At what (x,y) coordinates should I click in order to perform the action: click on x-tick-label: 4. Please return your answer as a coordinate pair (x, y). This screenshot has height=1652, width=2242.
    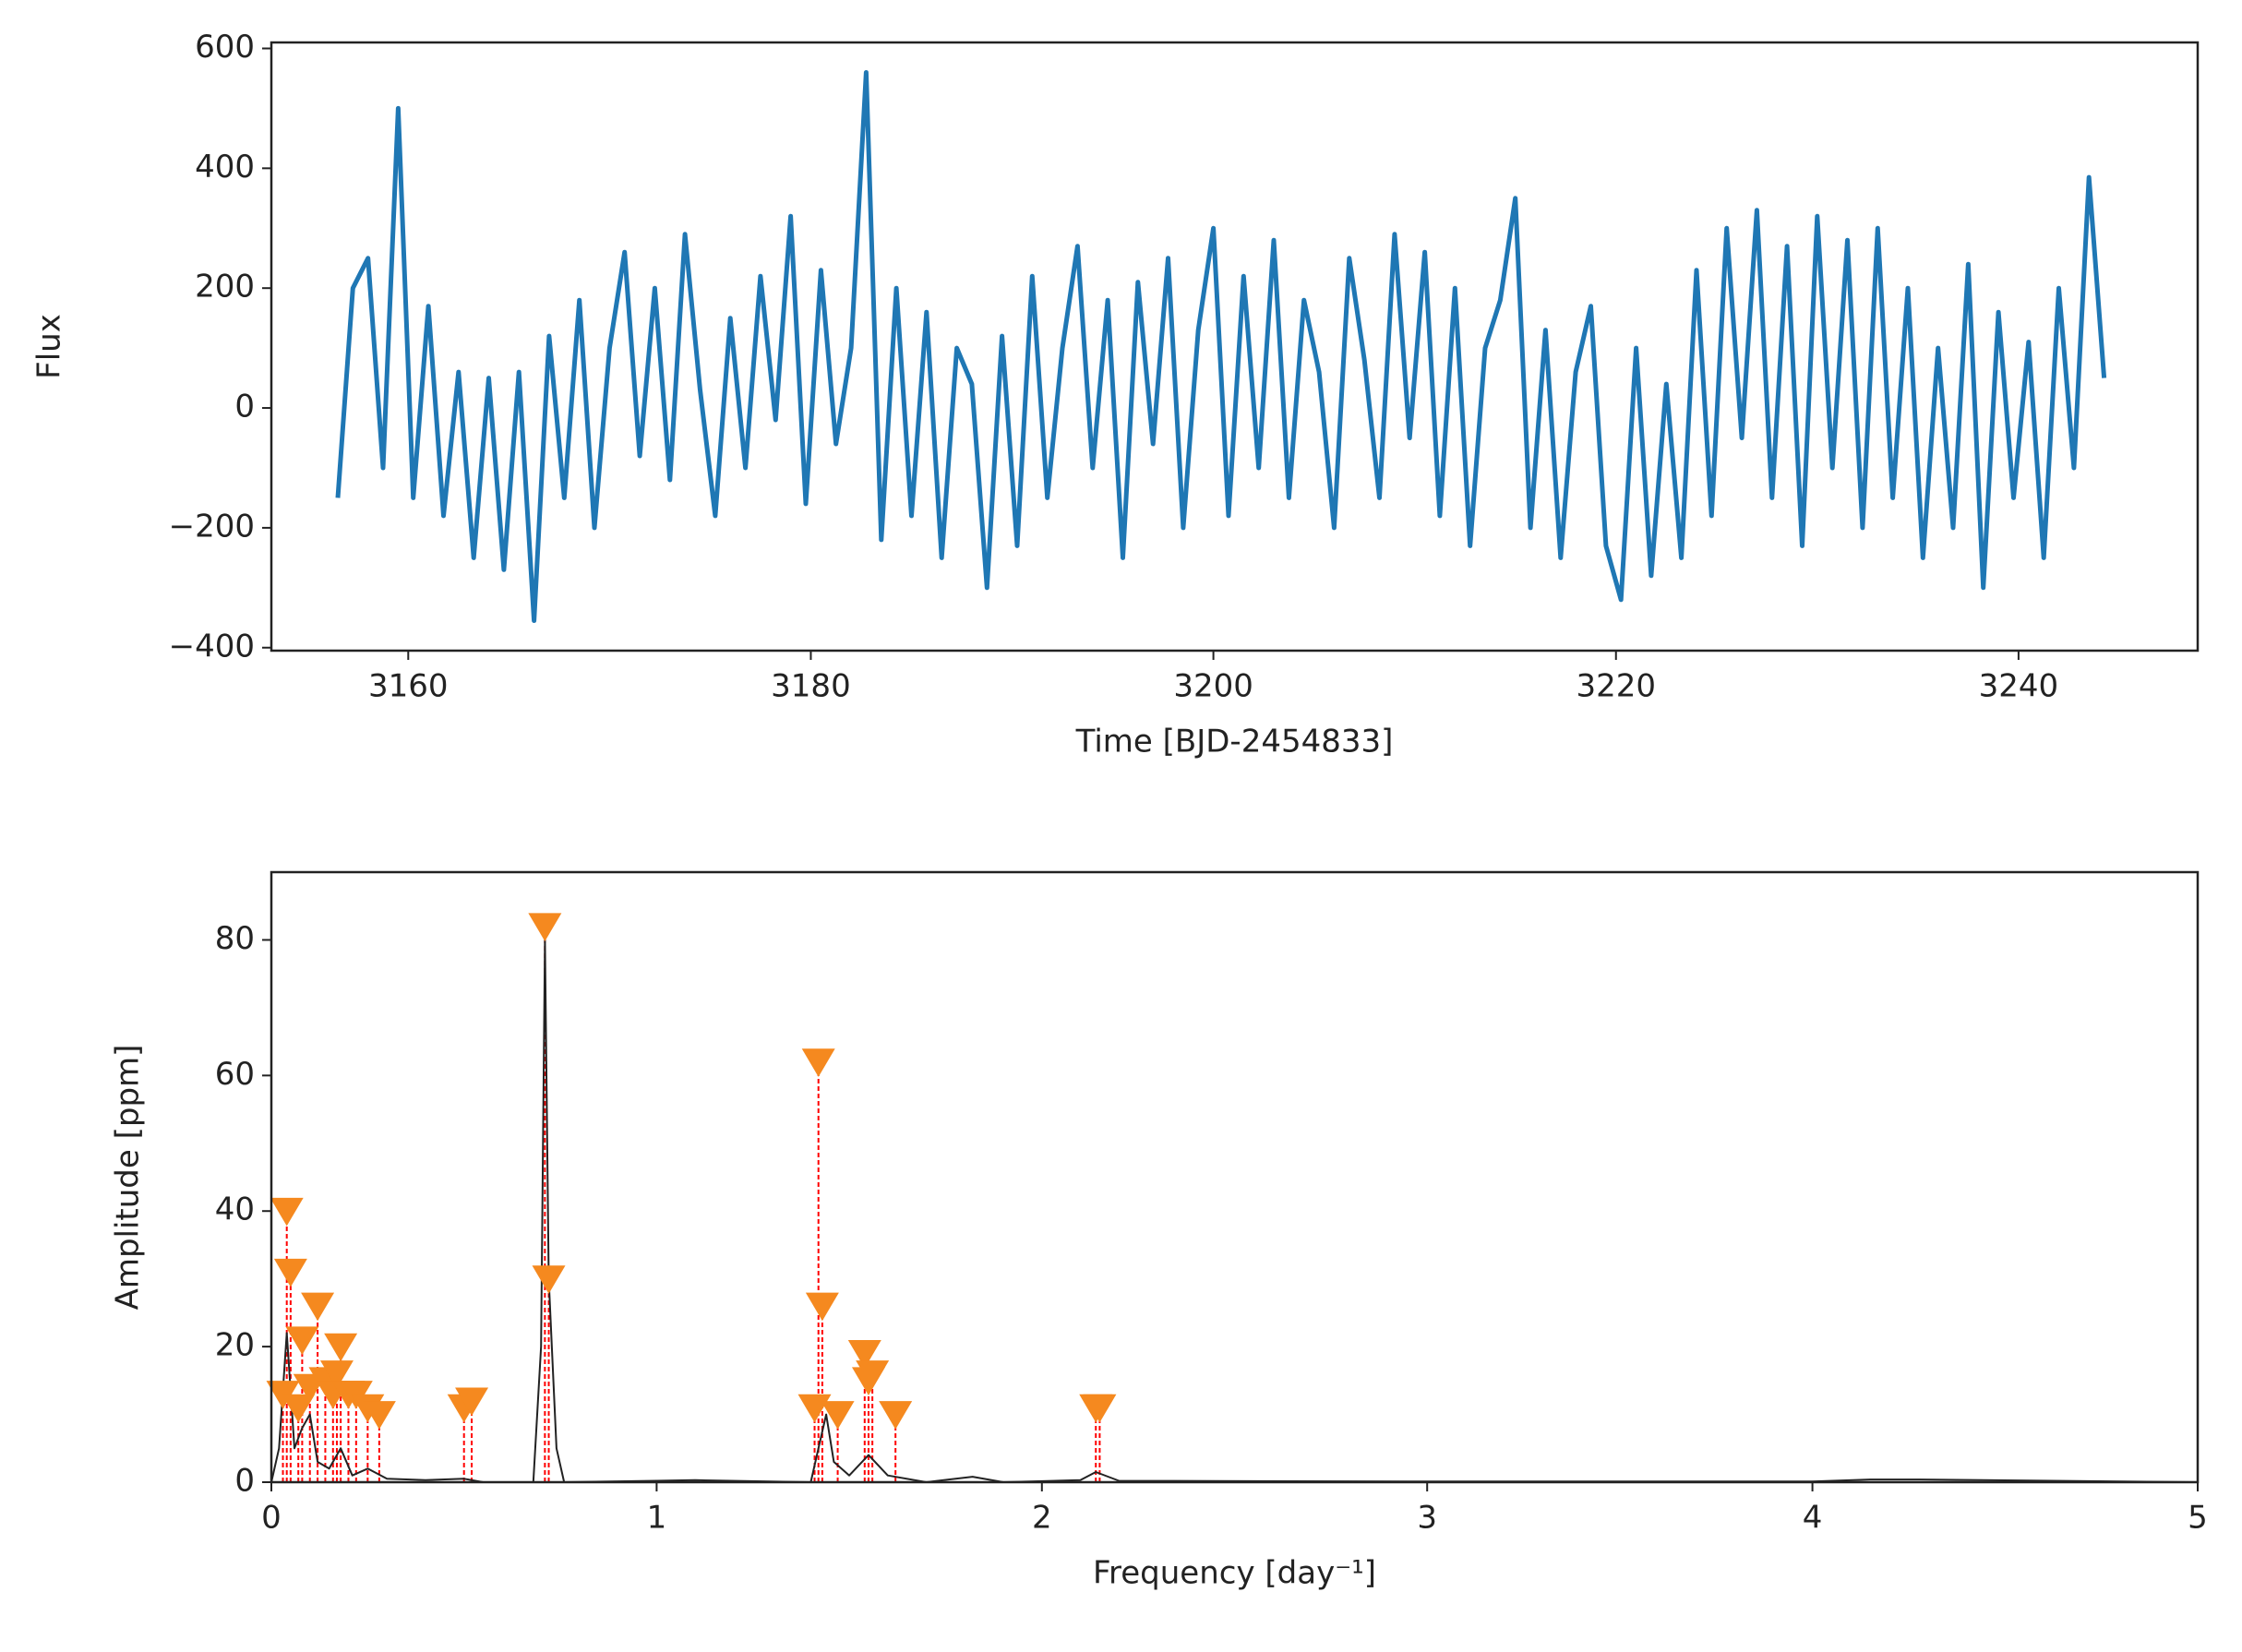
    Looking at the image, I should click on (1813, 1519).